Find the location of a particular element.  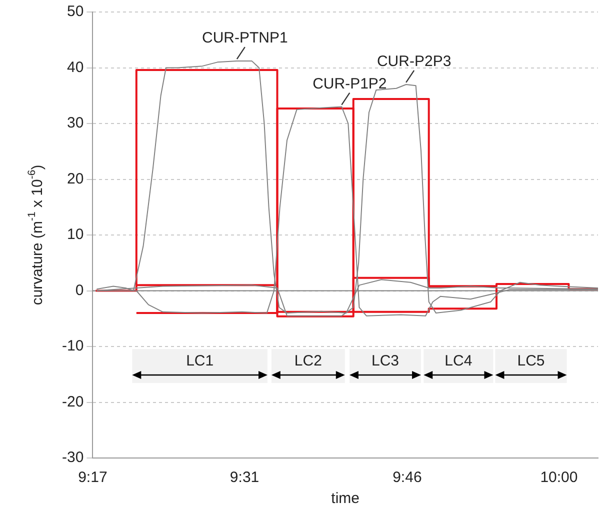

band-label: LC5 is located at coordinates (531, 361).